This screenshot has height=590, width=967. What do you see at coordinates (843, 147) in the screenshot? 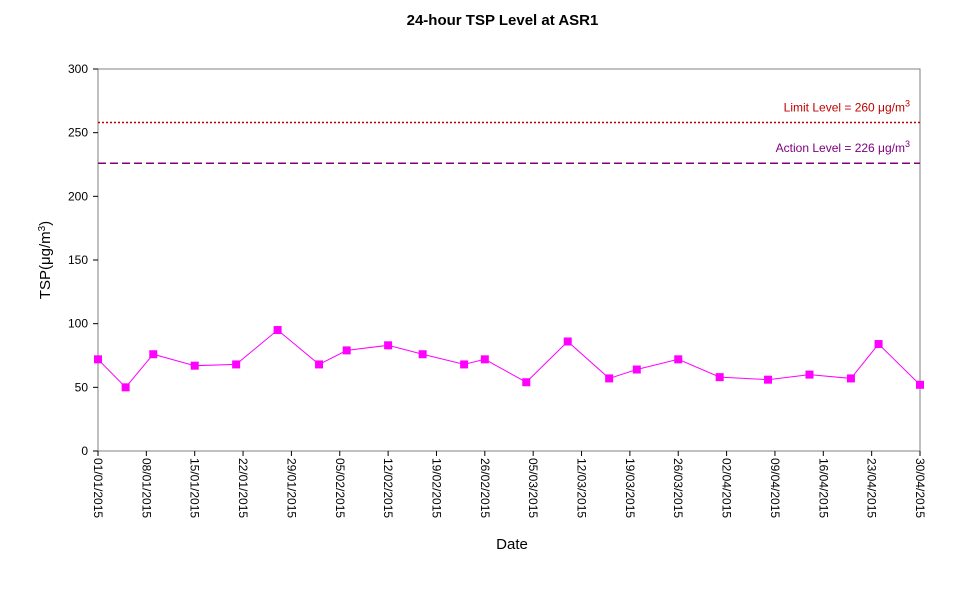
I see `reference-line-label: Action Level = 226 μg/m3` at bounding box center [843, 147].